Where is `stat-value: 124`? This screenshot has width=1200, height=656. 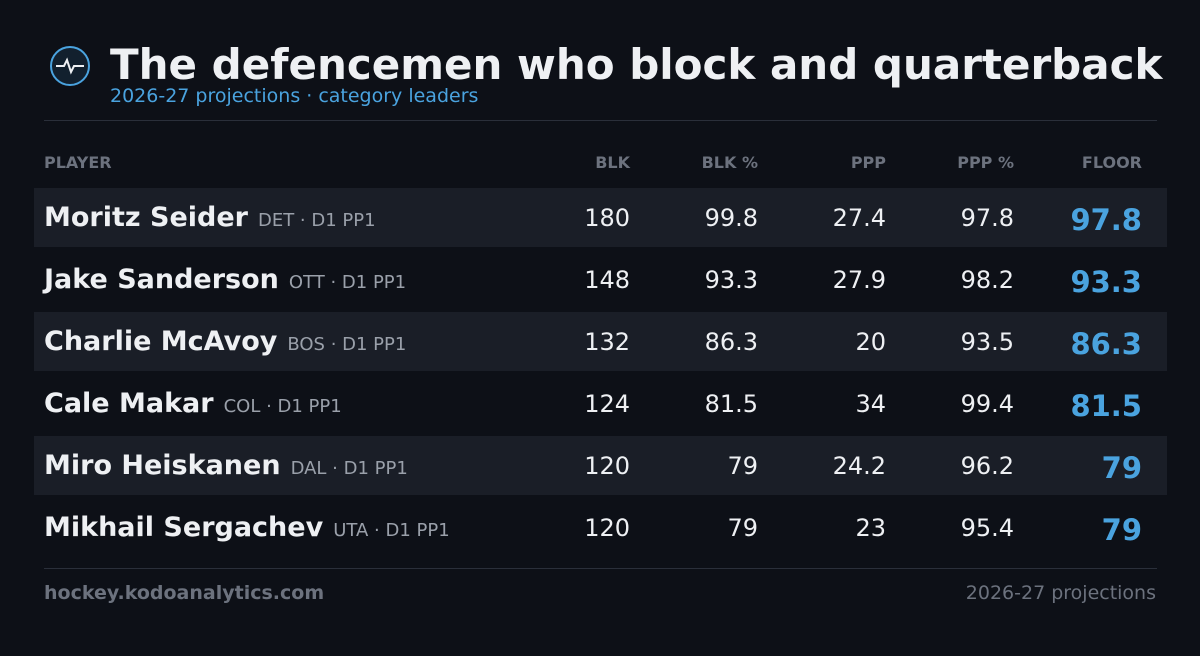 stat-value: 124 is located at coordinates (607, 404).